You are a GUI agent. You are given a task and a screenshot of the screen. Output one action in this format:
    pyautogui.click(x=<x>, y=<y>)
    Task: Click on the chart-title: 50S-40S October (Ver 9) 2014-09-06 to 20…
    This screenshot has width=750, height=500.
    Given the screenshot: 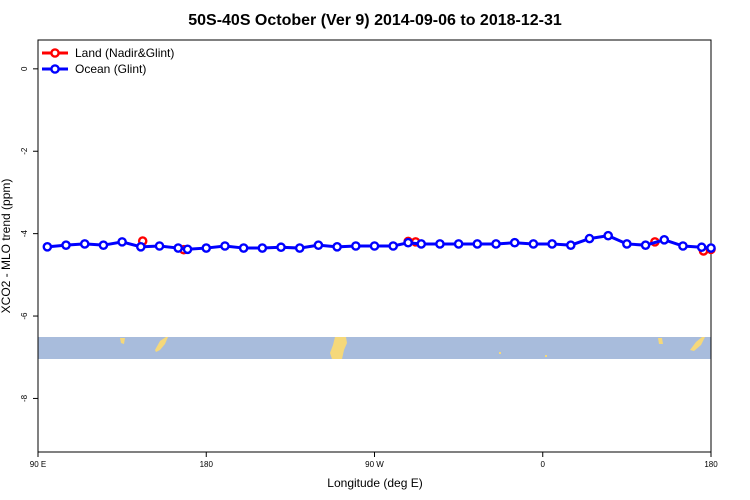 What is the action you would take?
    pyautogui.click(x=375, y=20)
    